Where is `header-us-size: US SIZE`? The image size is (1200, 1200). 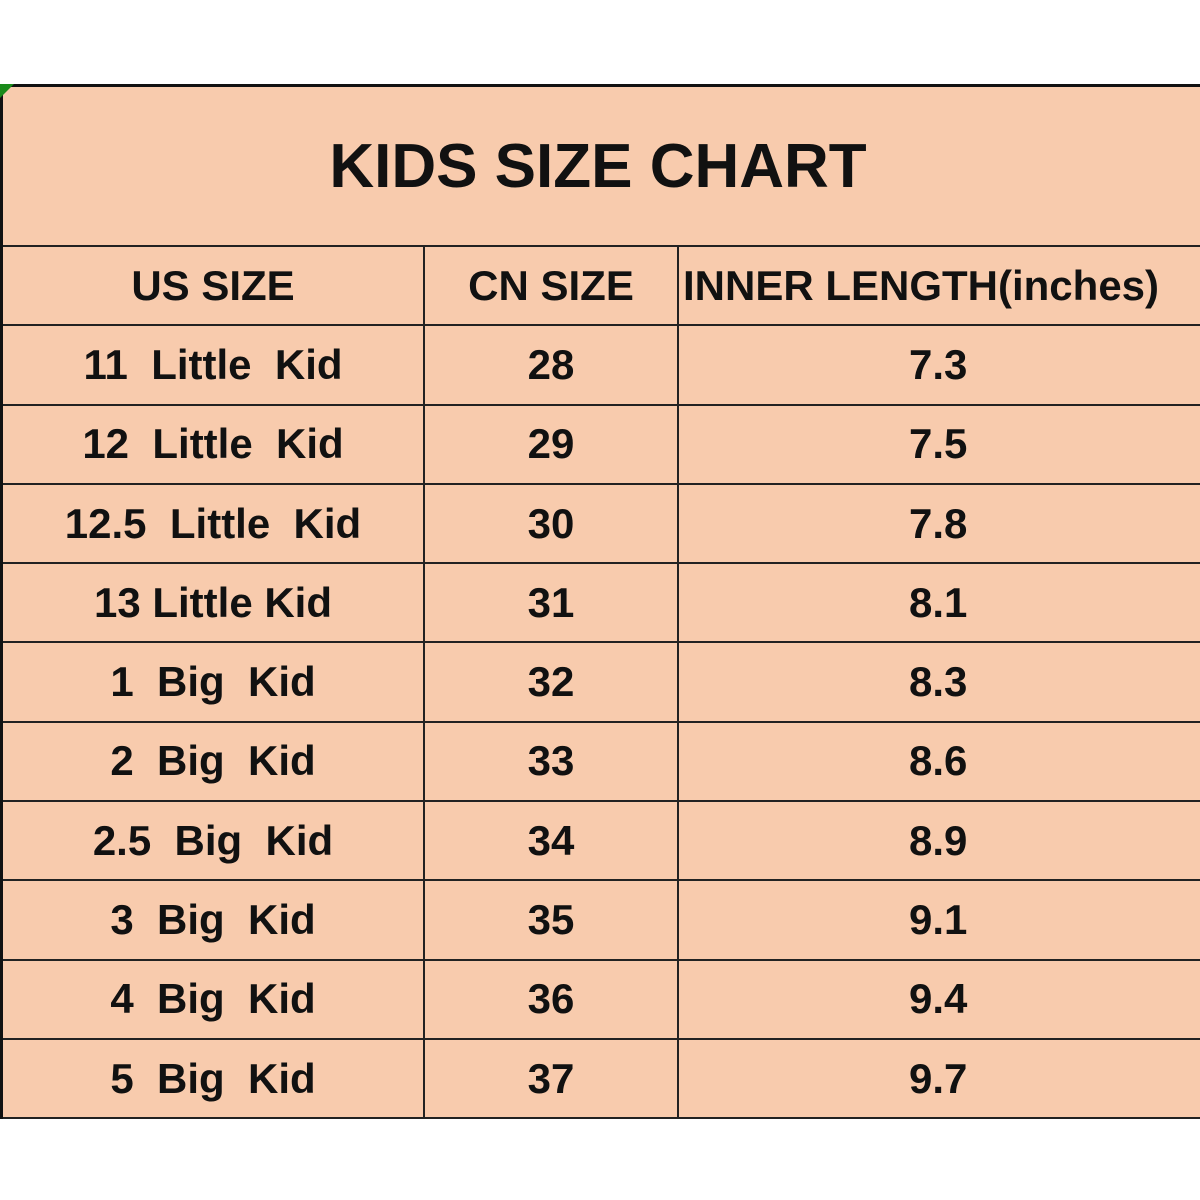 header-us-size: US SIZE is located at coordinates (214, 286).